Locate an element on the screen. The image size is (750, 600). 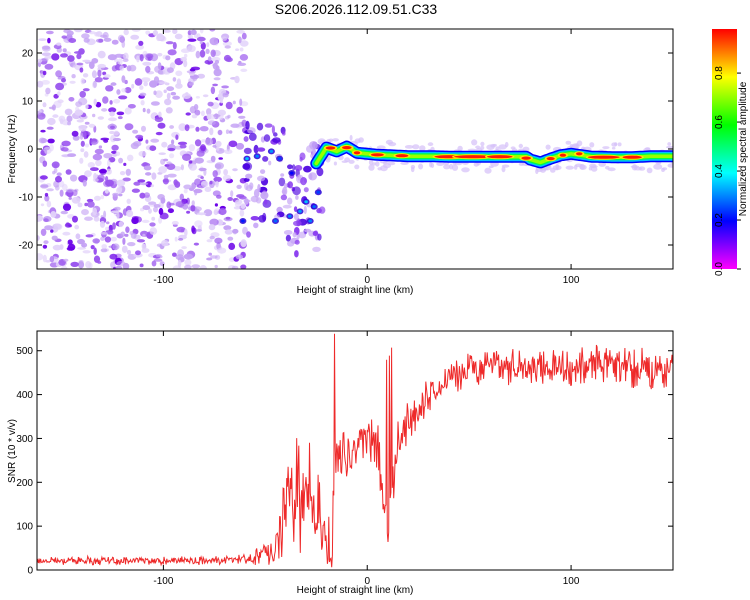
x-tick-label: 0 is located at coordinates (367, 280).